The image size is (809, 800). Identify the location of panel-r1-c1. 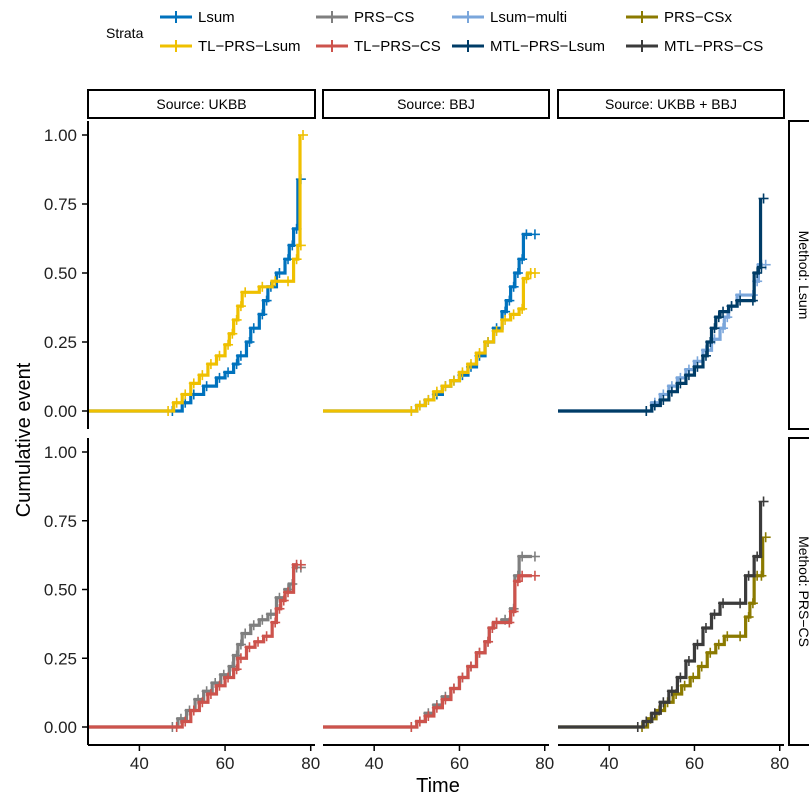
(198, 273).